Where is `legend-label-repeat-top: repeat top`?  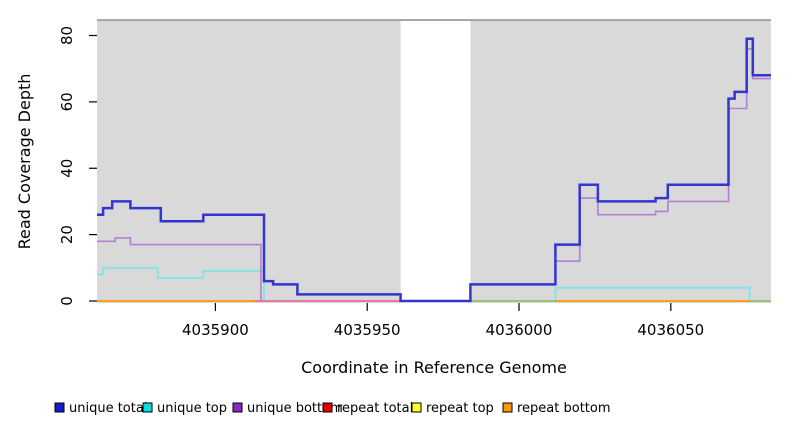
legend-label-repeat-top: repeat top is located at coordinates (460, 408).